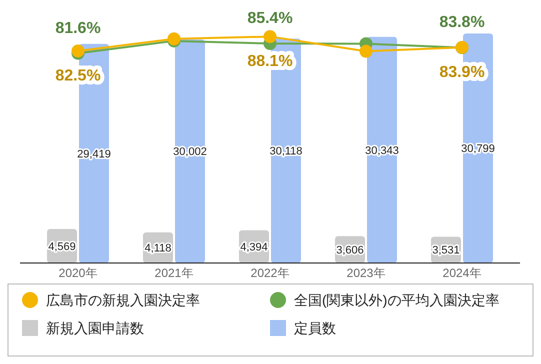 Image resolution: width=541 pixels, height=364 pixels. I want to click on legend-label: 新規入園申請数, so click(95, 328).